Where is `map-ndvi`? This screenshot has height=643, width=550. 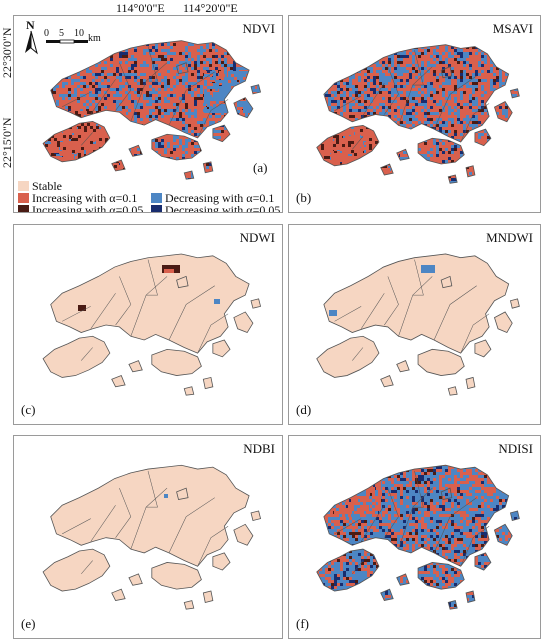
map-ndvi is located at coordinates (152, 110).